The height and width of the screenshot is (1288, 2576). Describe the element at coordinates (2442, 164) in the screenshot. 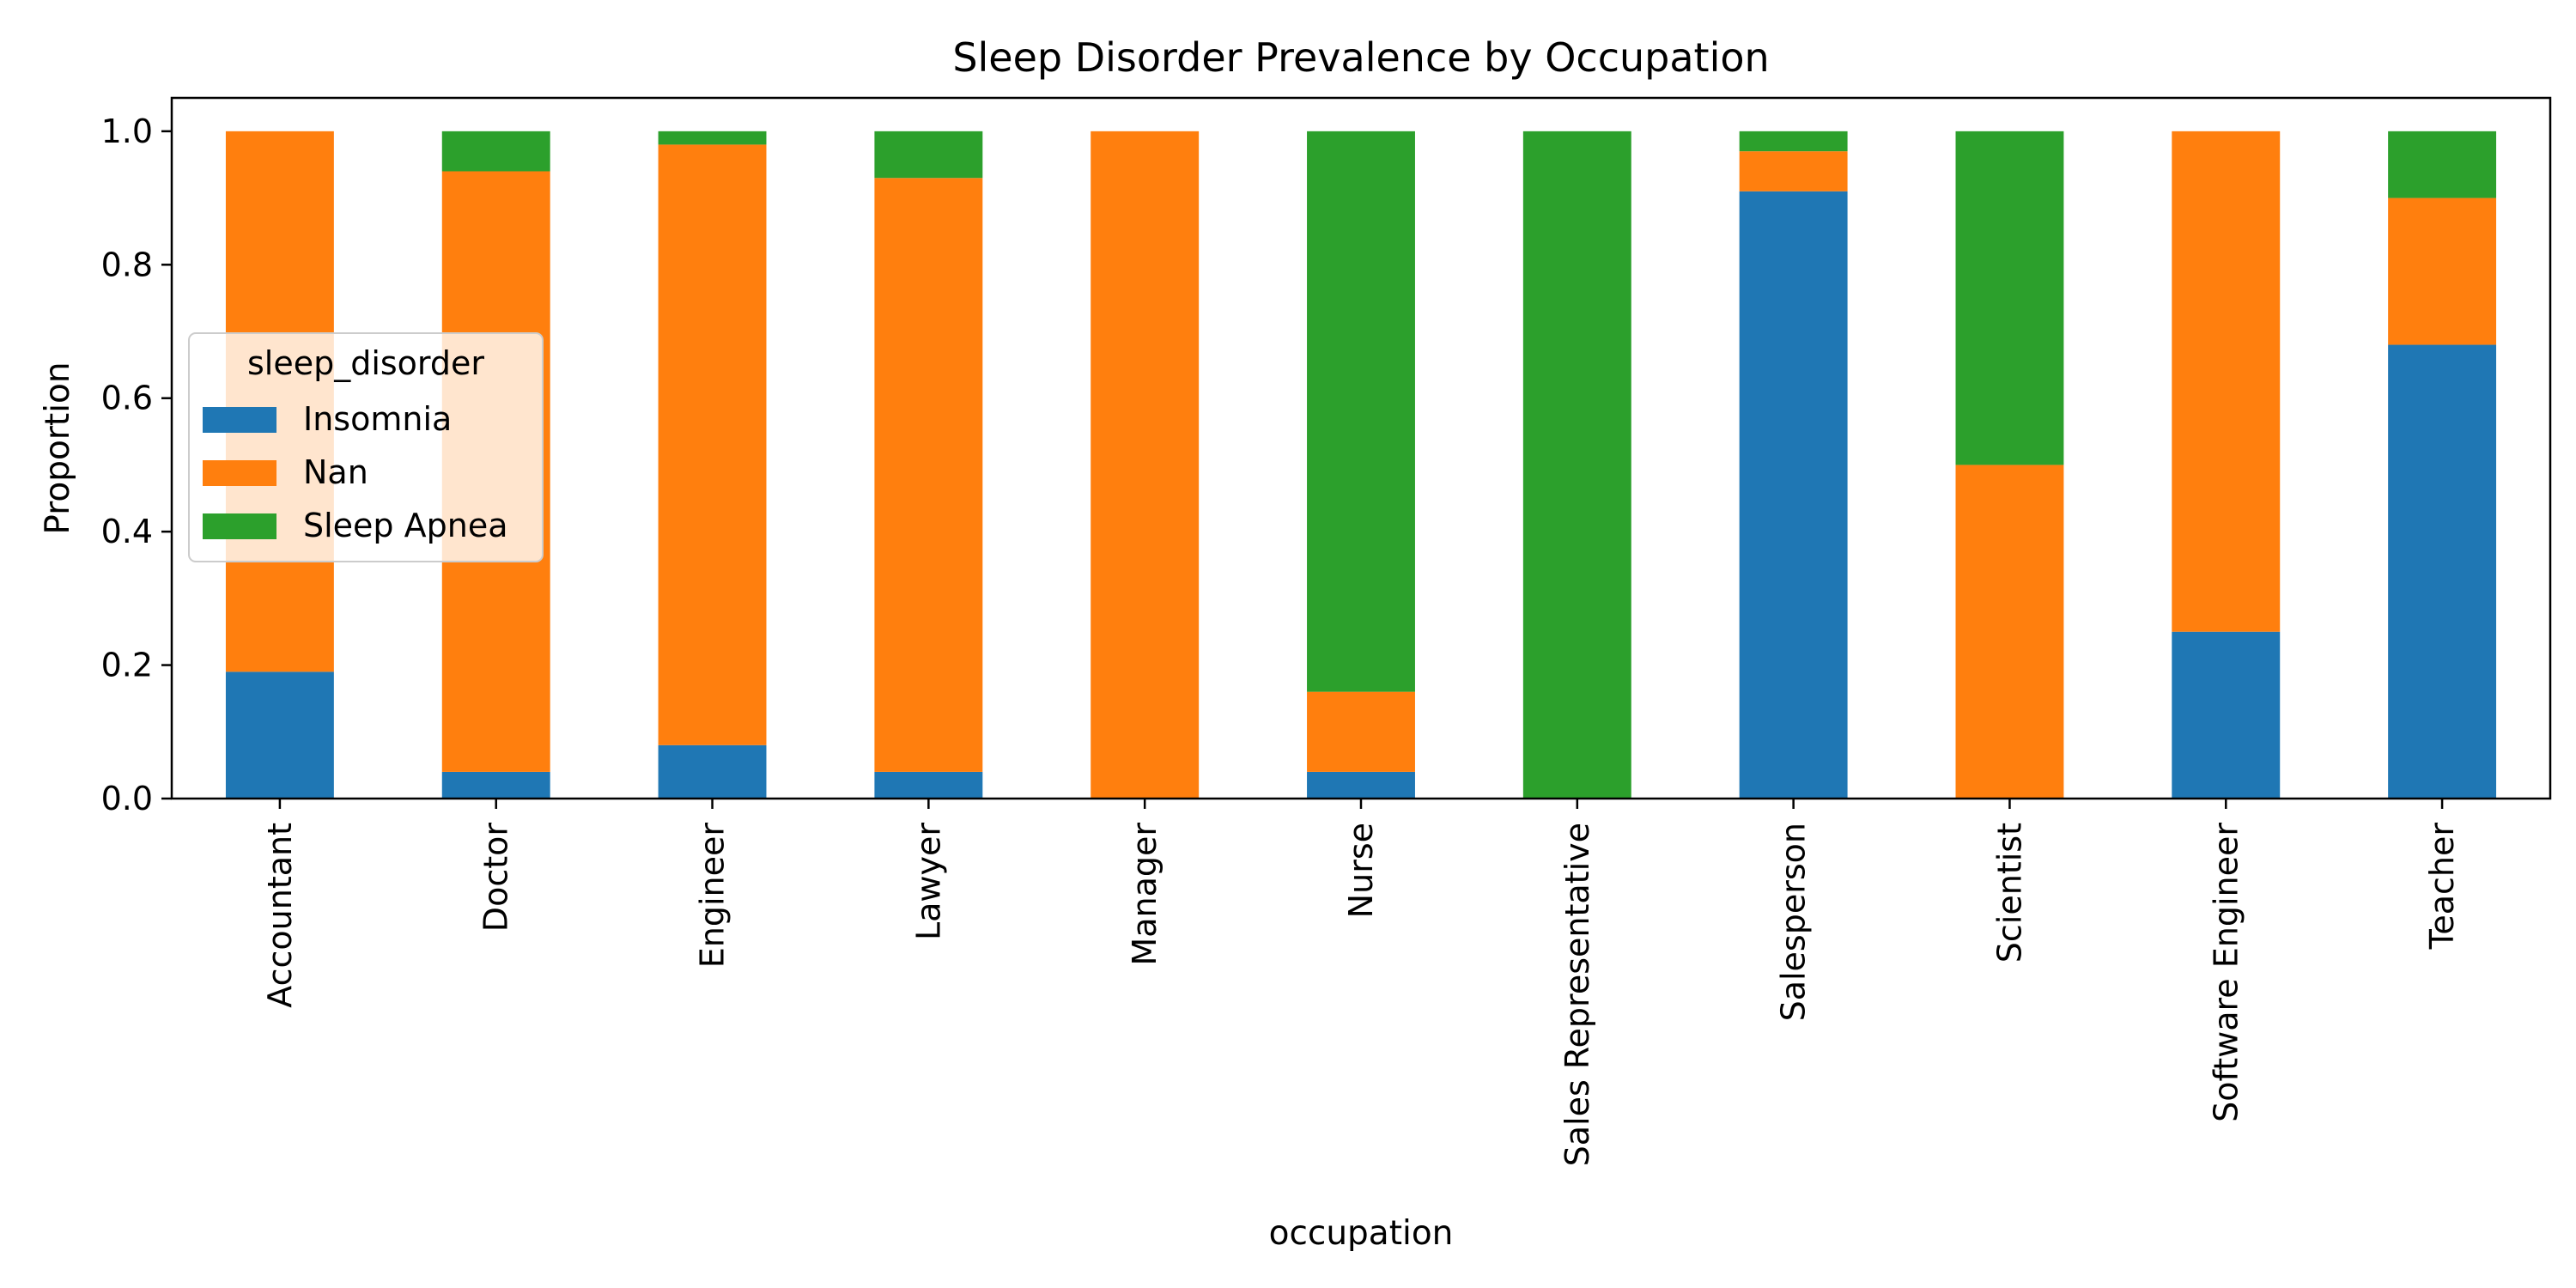

I see `bar-teacher-sleep-apnea` at that location.